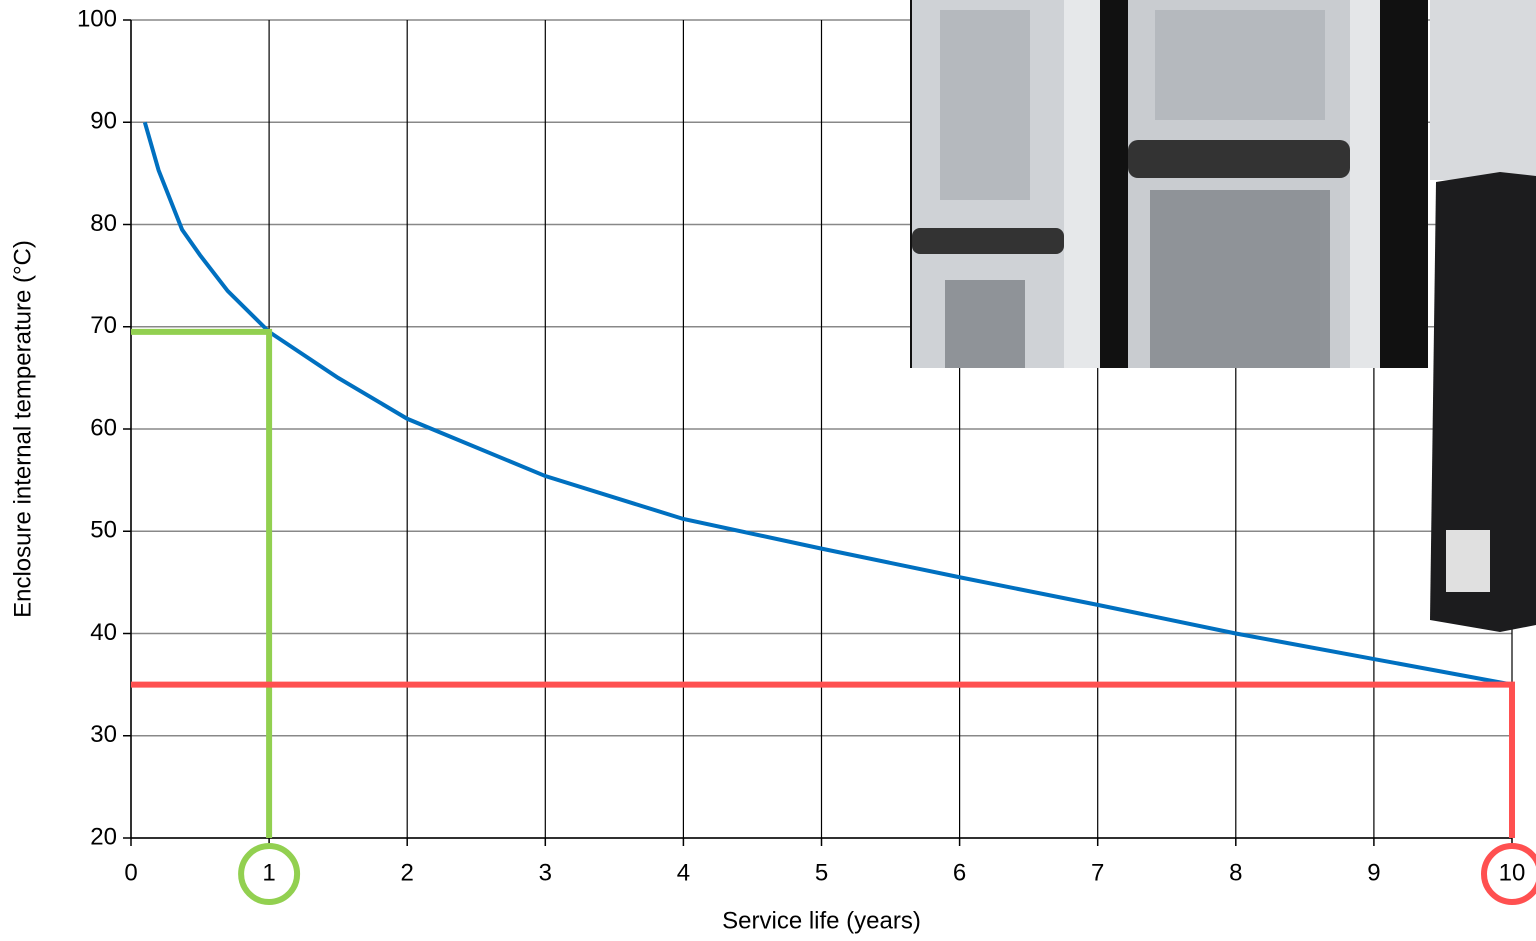  Describe the element at coordinates (22, 429) in the screenshot. I see `y-axis-label: Enclosure internal temperature (°C)` at that location.